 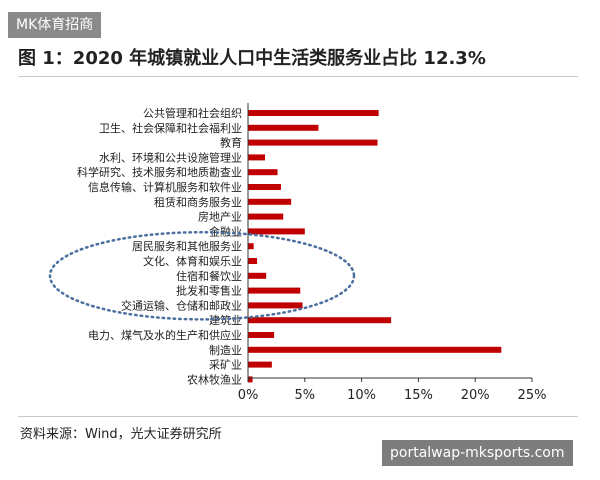 What do you see at coordinates (55, 25) in the screenshot?
I see `watermark-top-left: MK体育招商` at bounding box center [55, 25].